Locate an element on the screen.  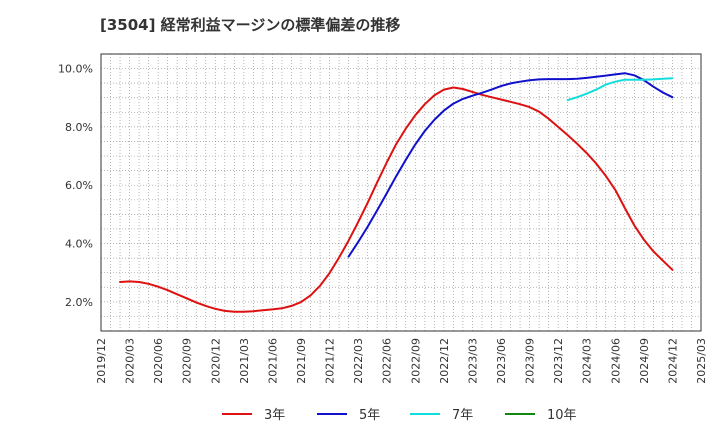
legend-label: 5年 is located at coordinates (369, 415).